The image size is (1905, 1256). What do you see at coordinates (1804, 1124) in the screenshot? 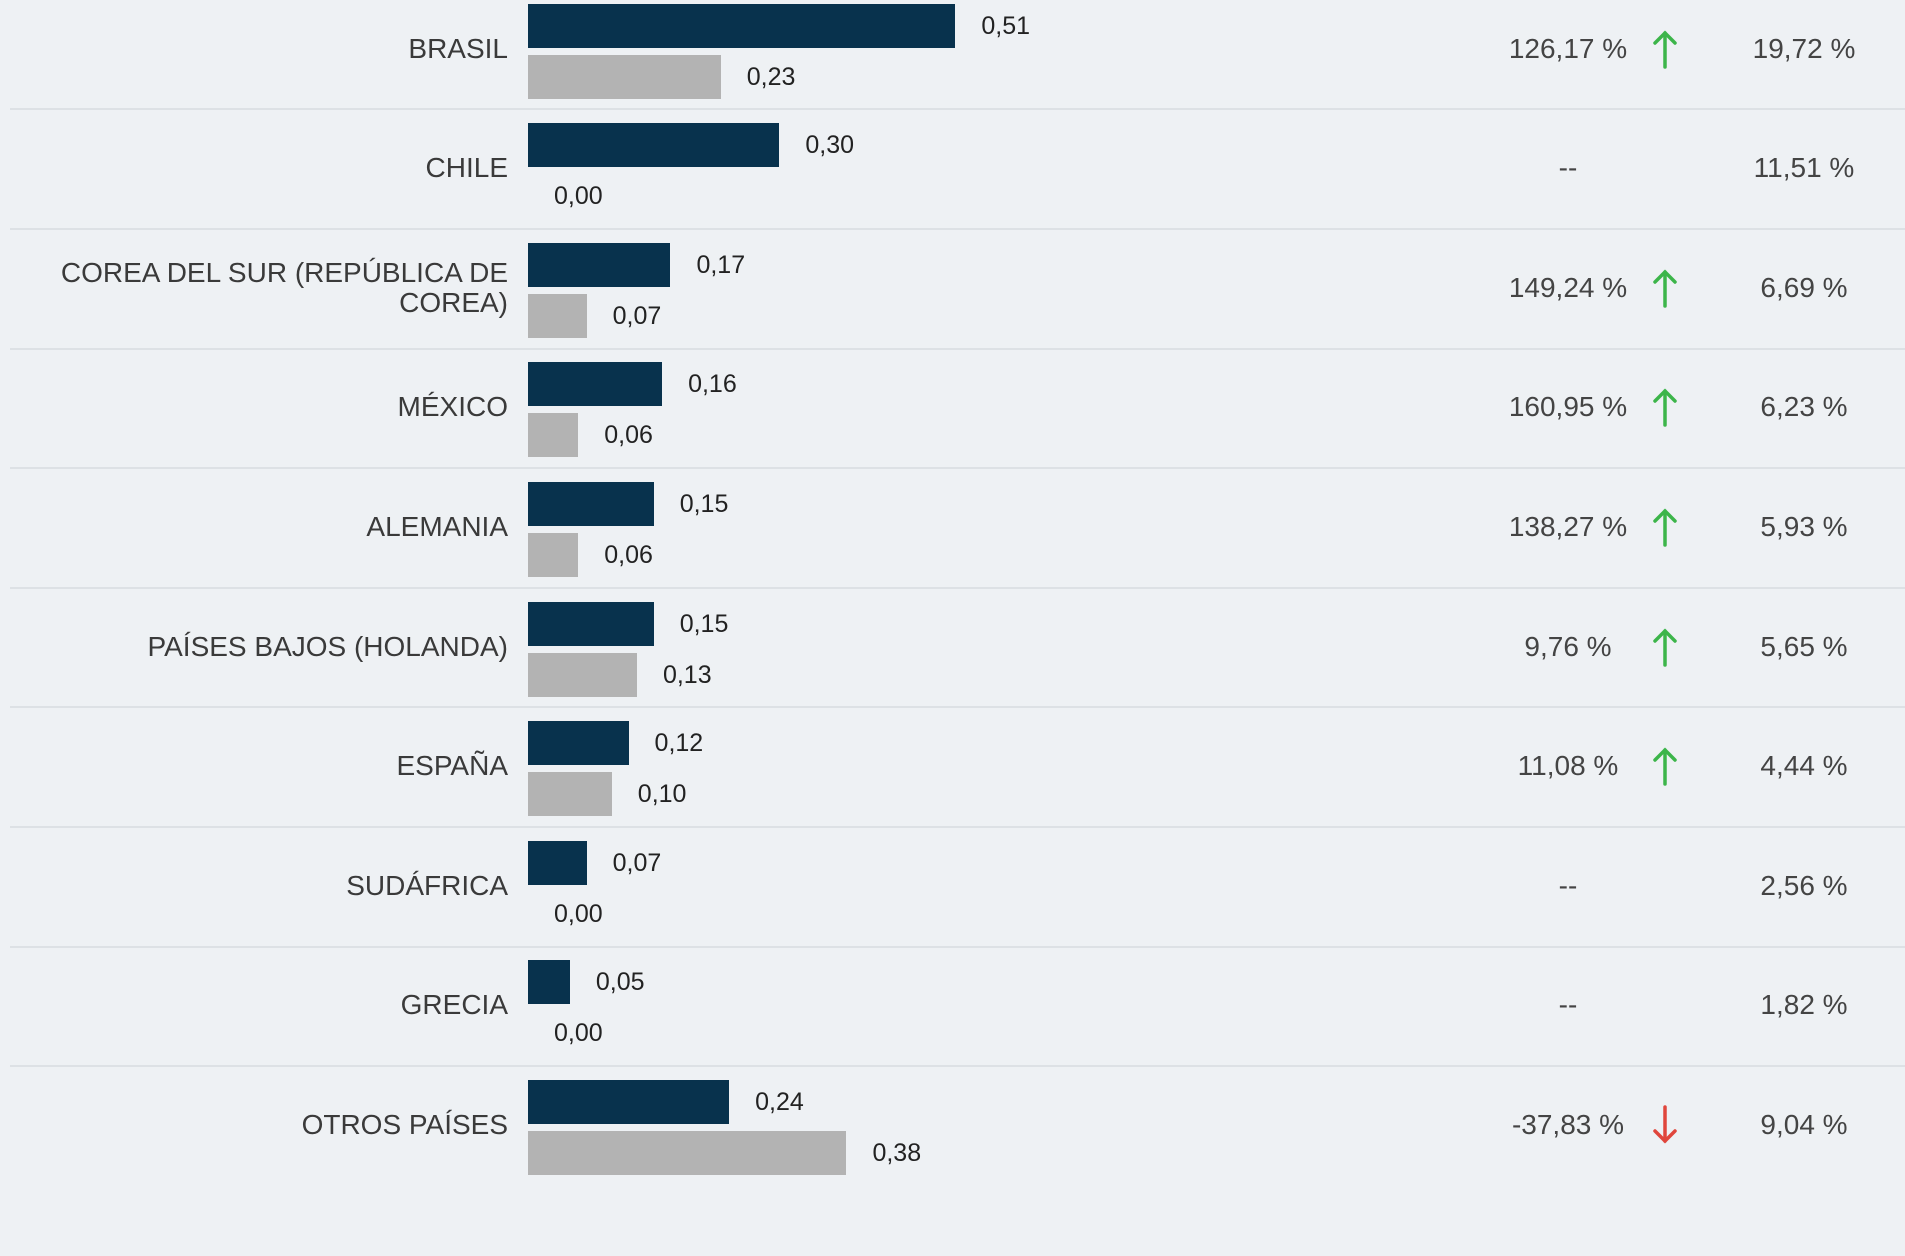
I see `share: 9,04 %` at bounding box center [1804, 1124].